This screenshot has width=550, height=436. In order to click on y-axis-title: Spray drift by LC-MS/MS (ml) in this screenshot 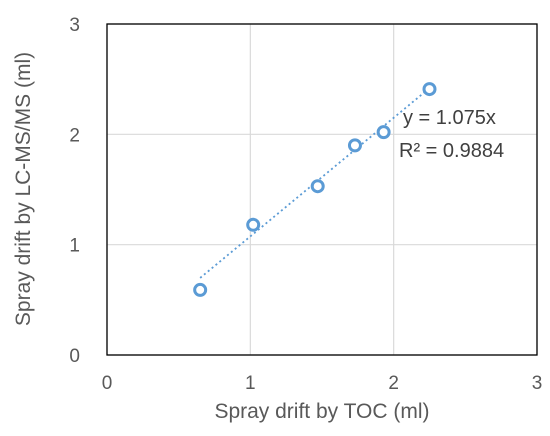, I will do `click(23, 189)`.